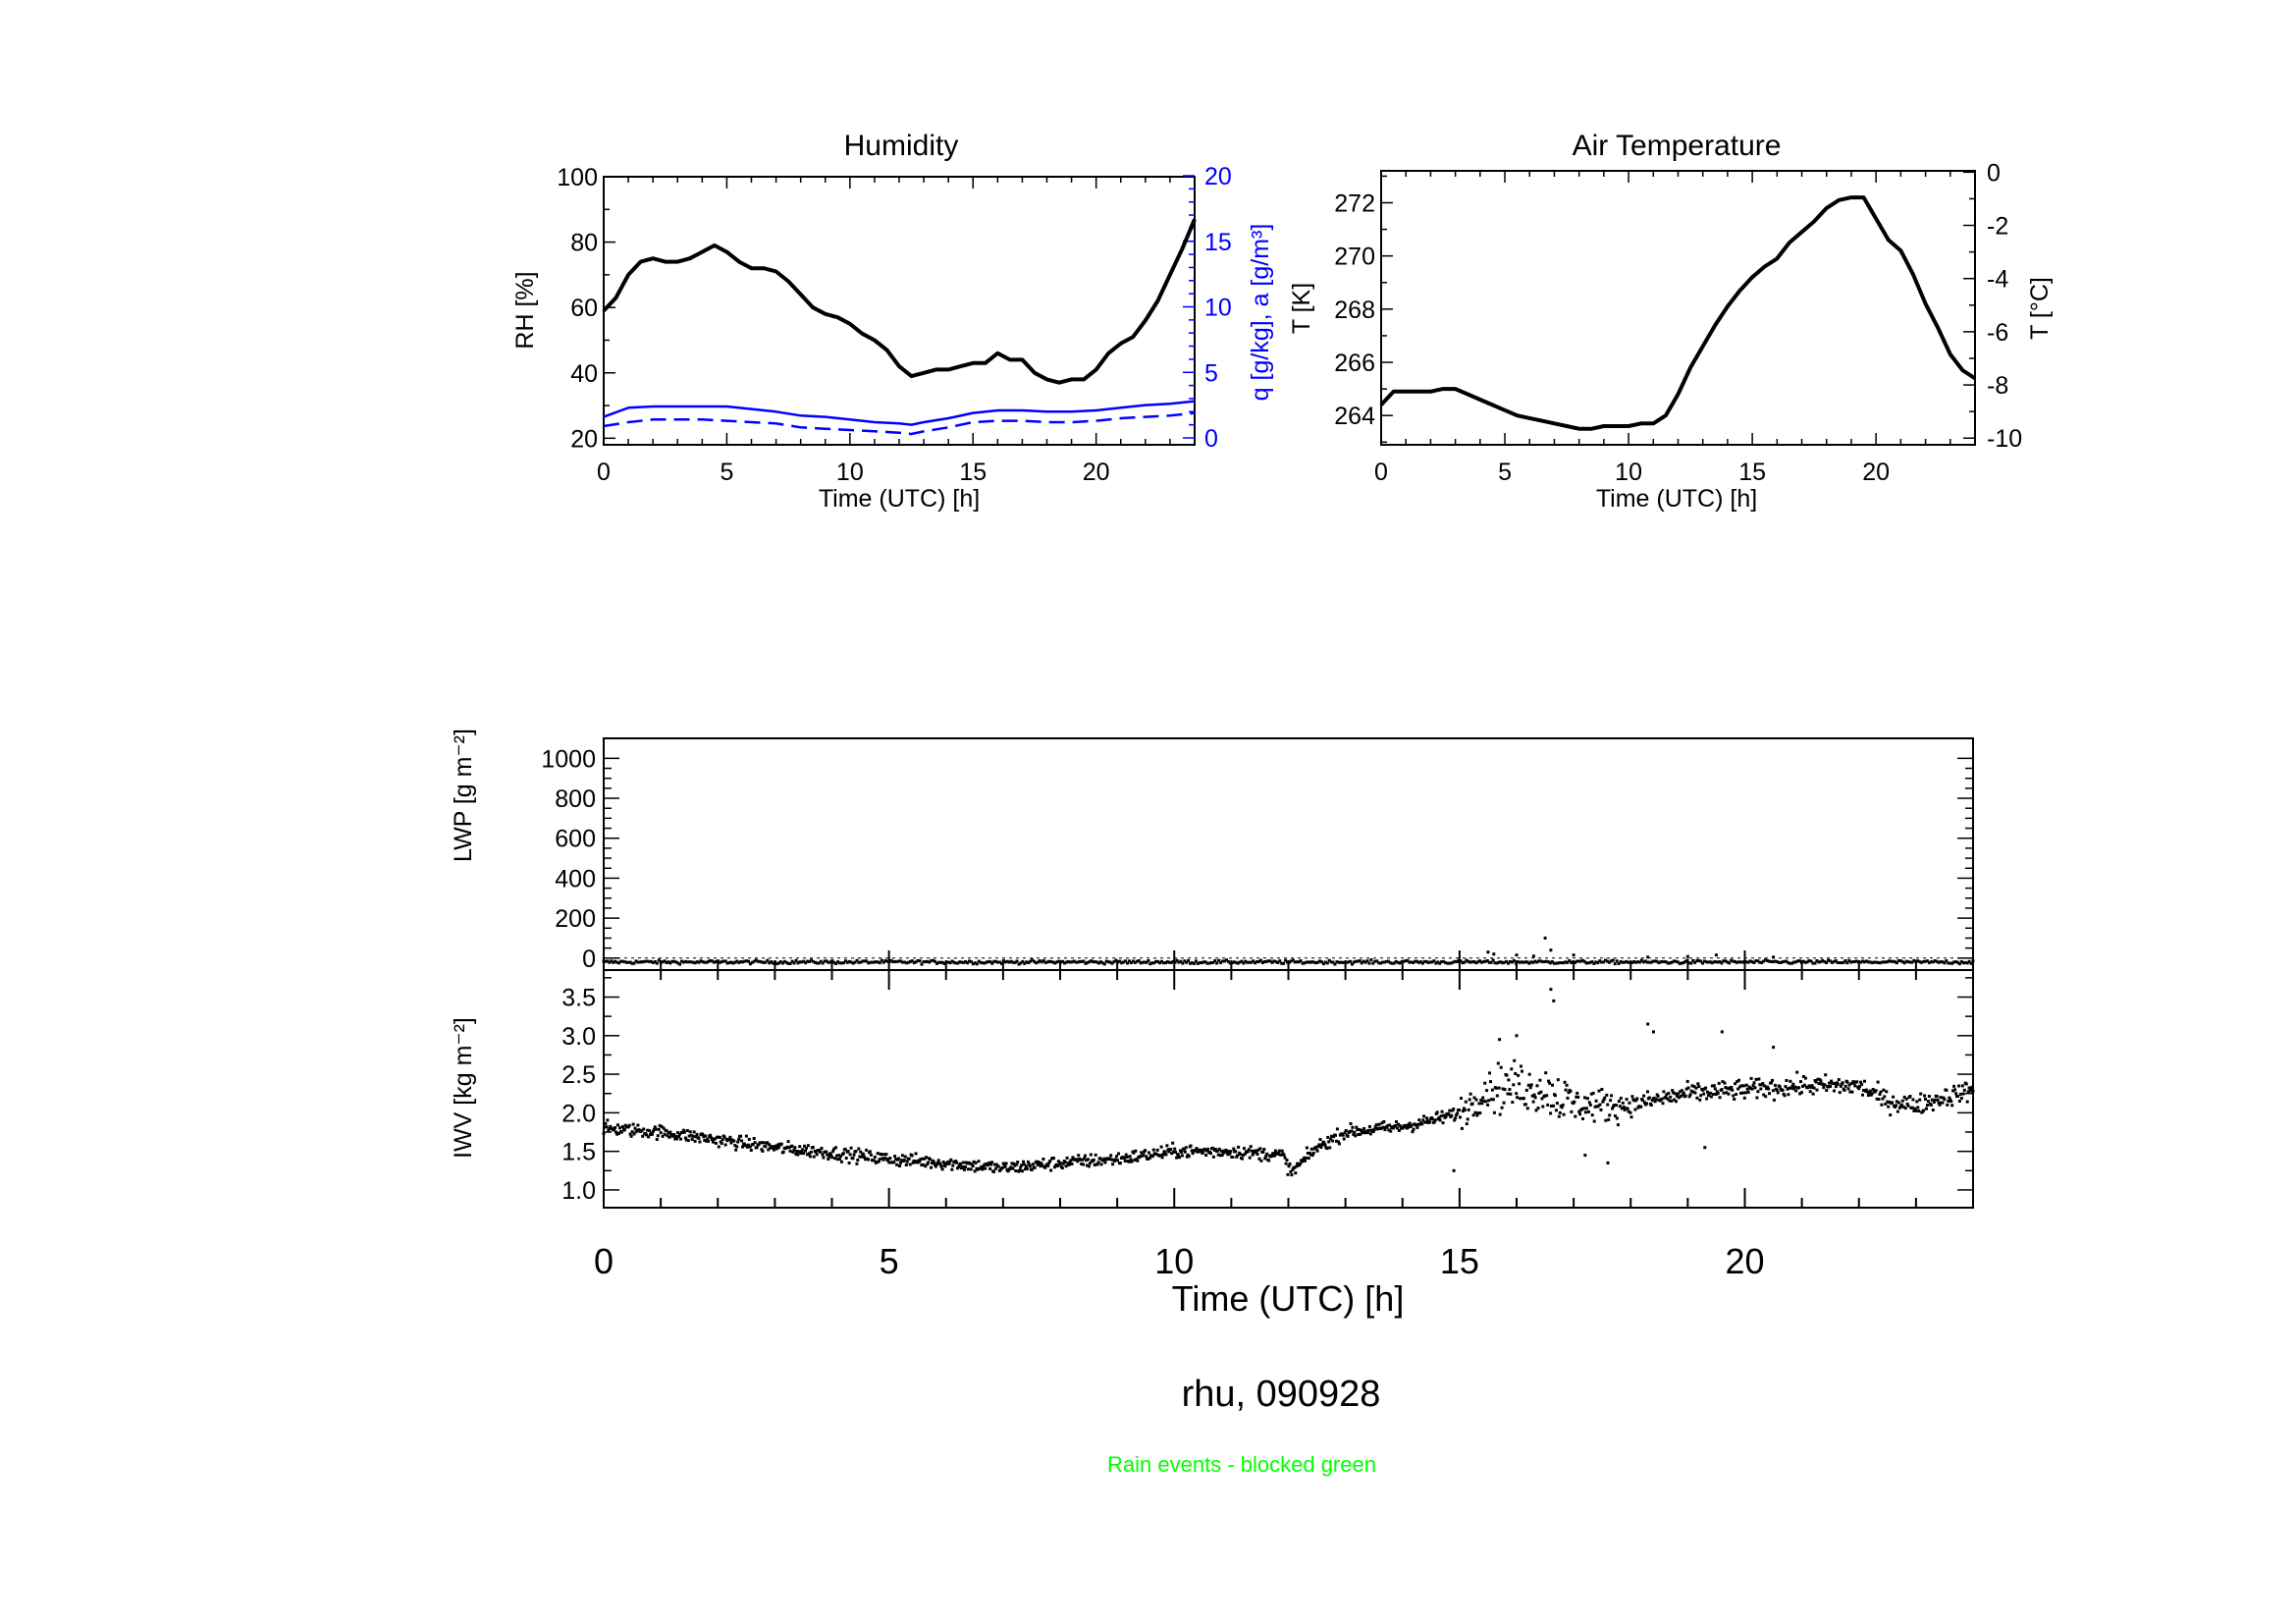 This screenshot has width=2296, height=1623. I want to click on lwp-peak-point, so click(1574, 955).